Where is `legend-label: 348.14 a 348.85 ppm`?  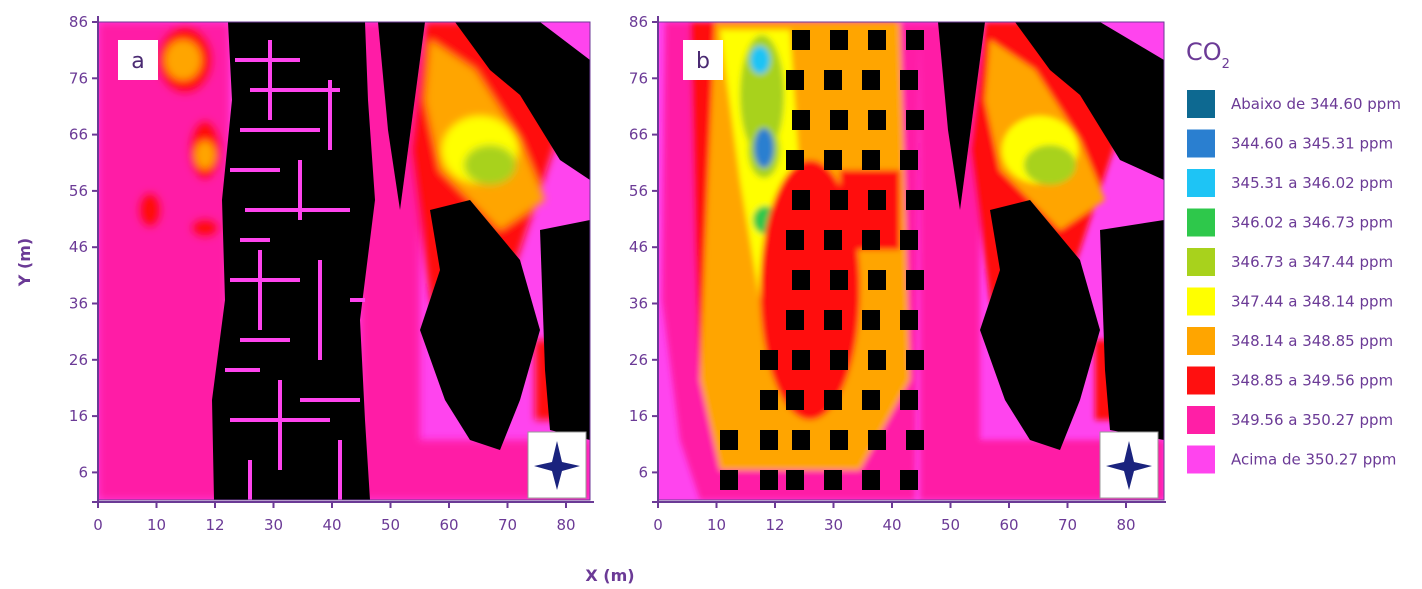
legend-label: 348.14 a 348.85 ppm is located at coordinates (1312, 341).